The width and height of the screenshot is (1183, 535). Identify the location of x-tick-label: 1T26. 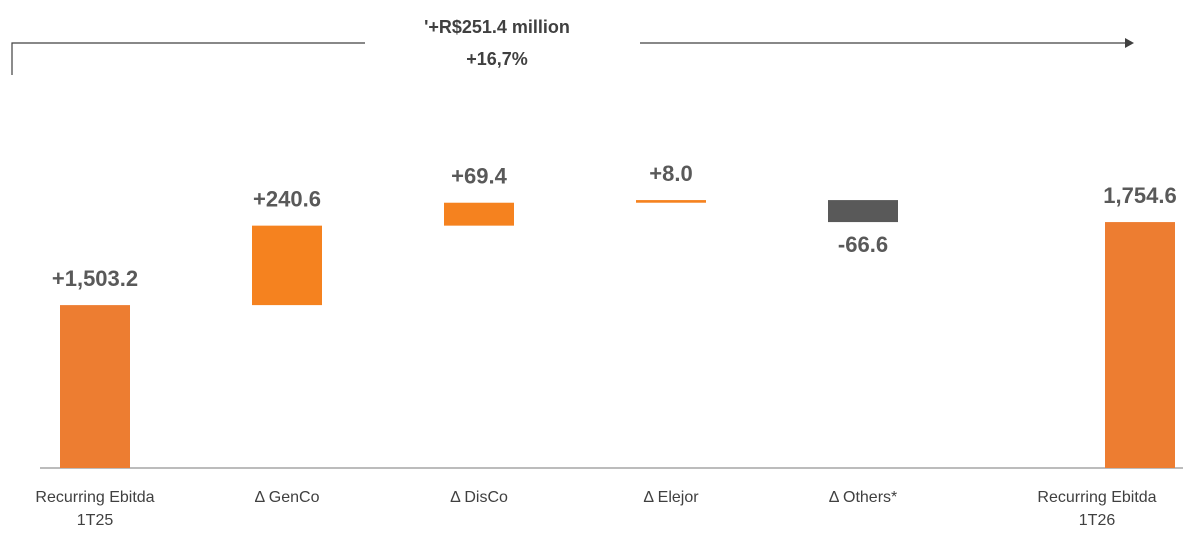
(1097, 520).